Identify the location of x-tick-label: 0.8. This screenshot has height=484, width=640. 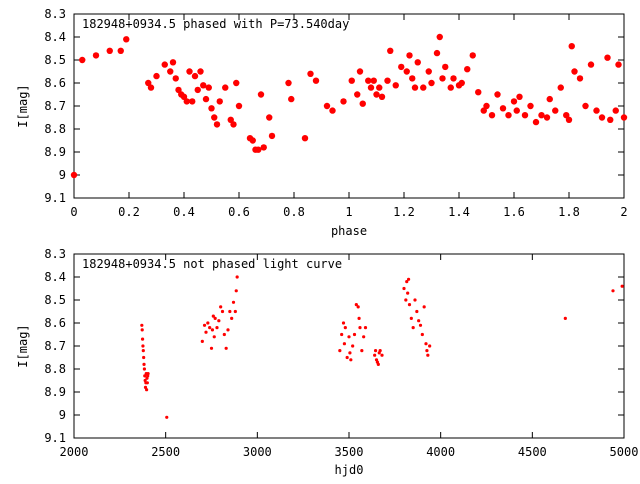
(294, 212).